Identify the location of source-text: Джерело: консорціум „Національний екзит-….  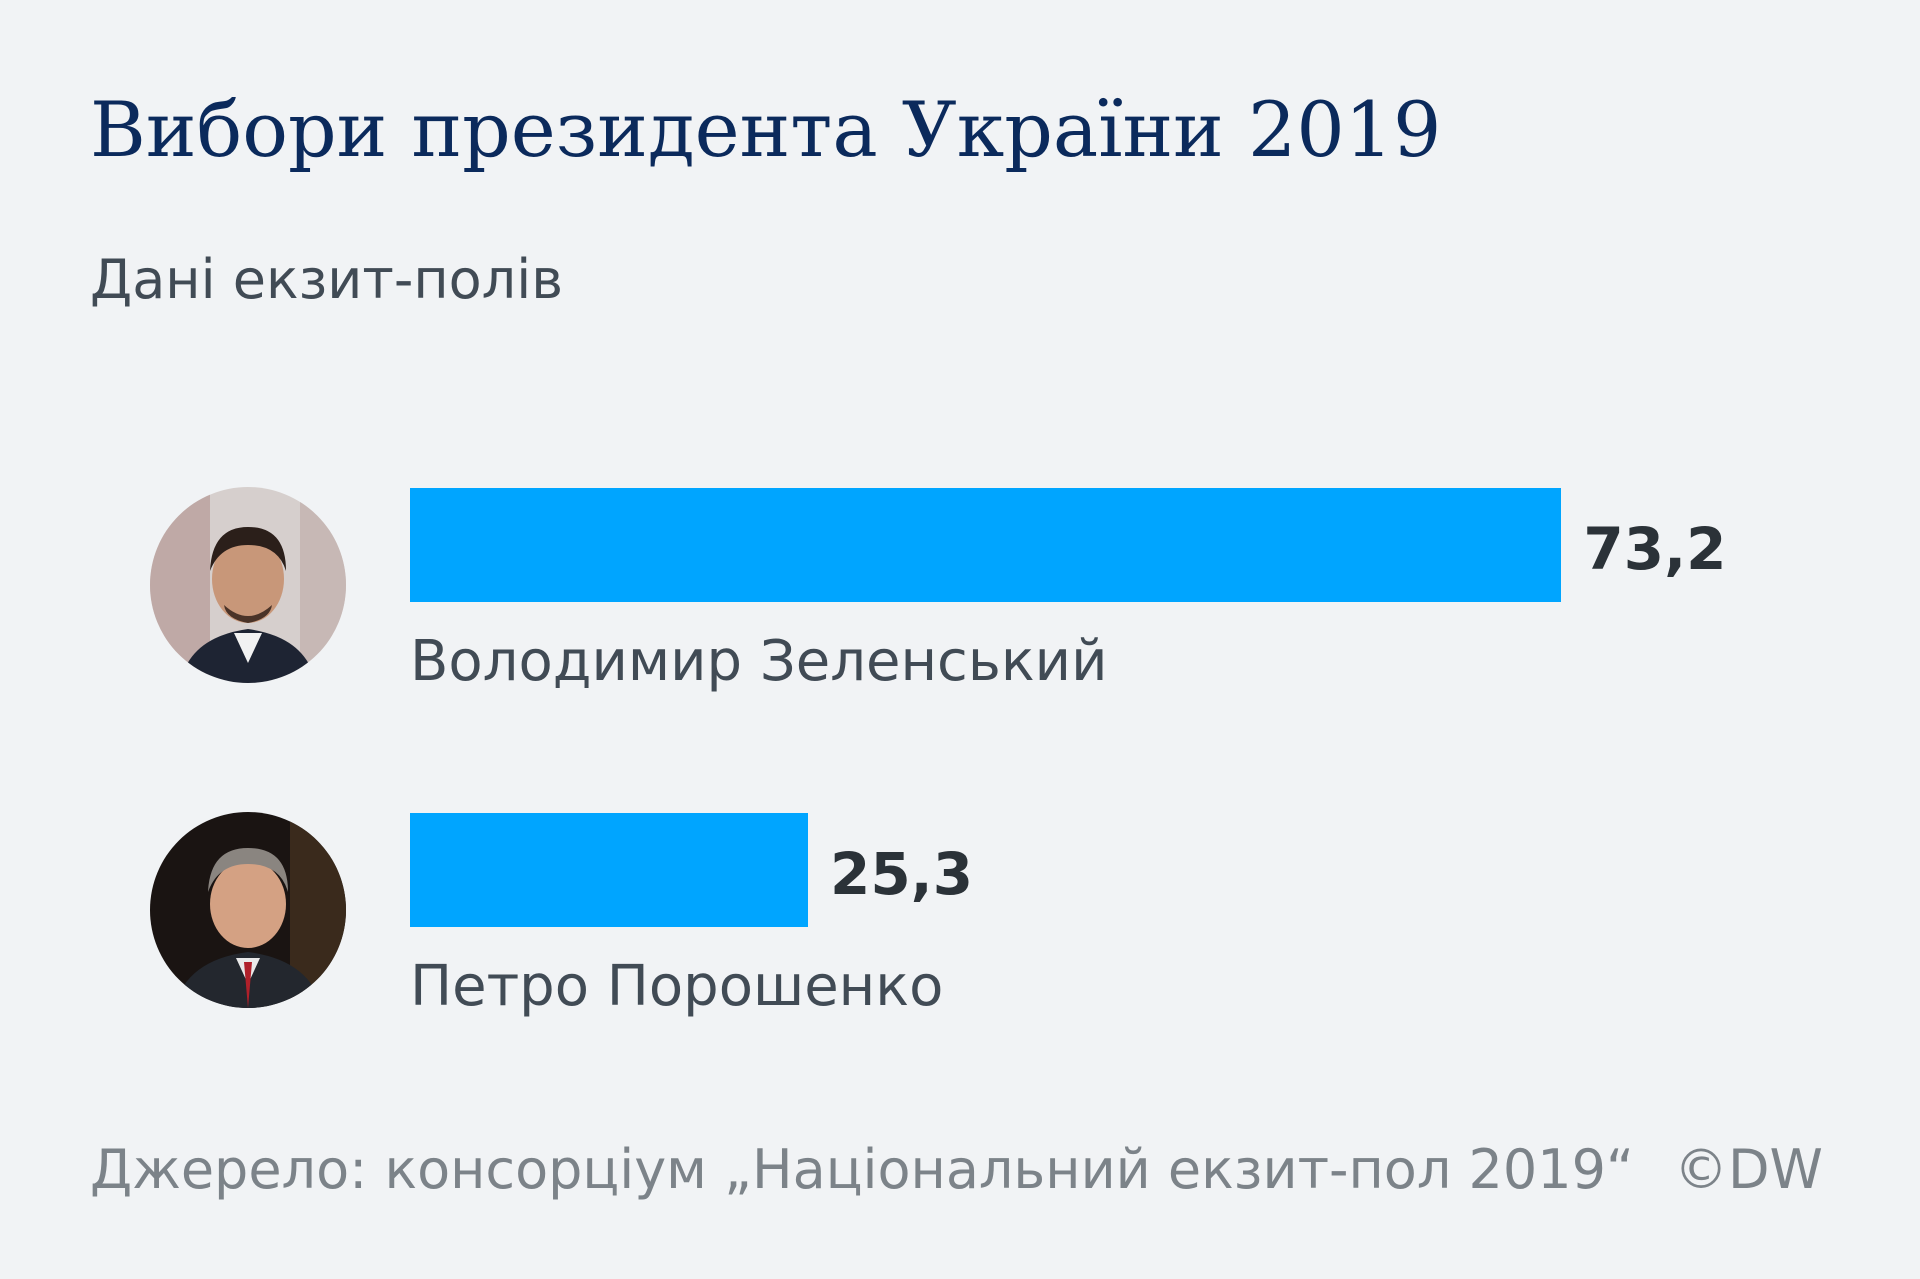
(862, 1169).